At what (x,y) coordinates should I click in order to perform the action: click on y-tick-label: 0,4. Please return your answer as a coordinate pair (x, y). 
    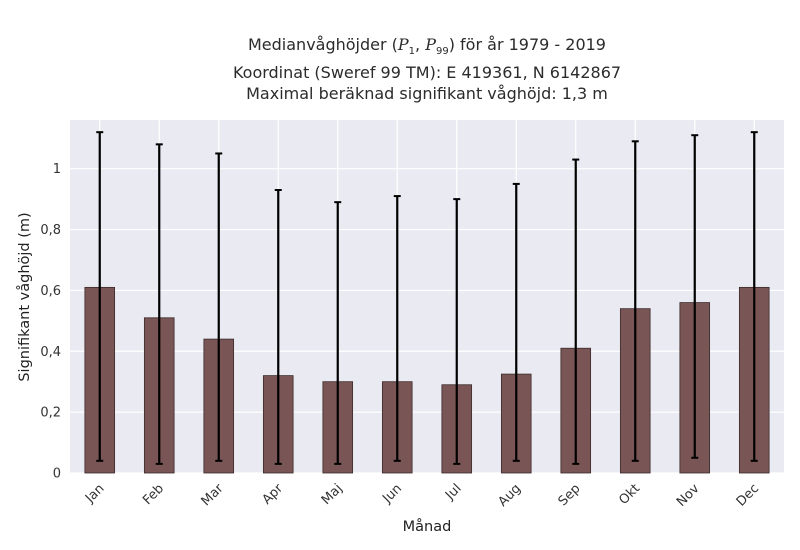
    Looking at the image, I should click on (50, 352).